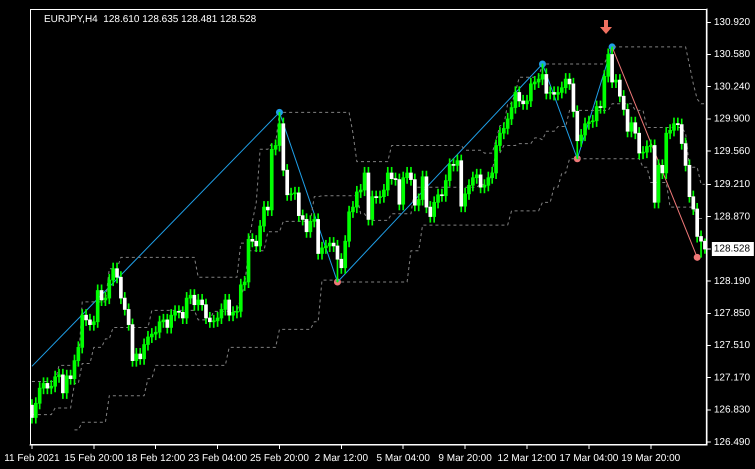  Describe the element at coordinates (732, 119) in the screenshot. I see `y-tick-label: 129.900` at that location.